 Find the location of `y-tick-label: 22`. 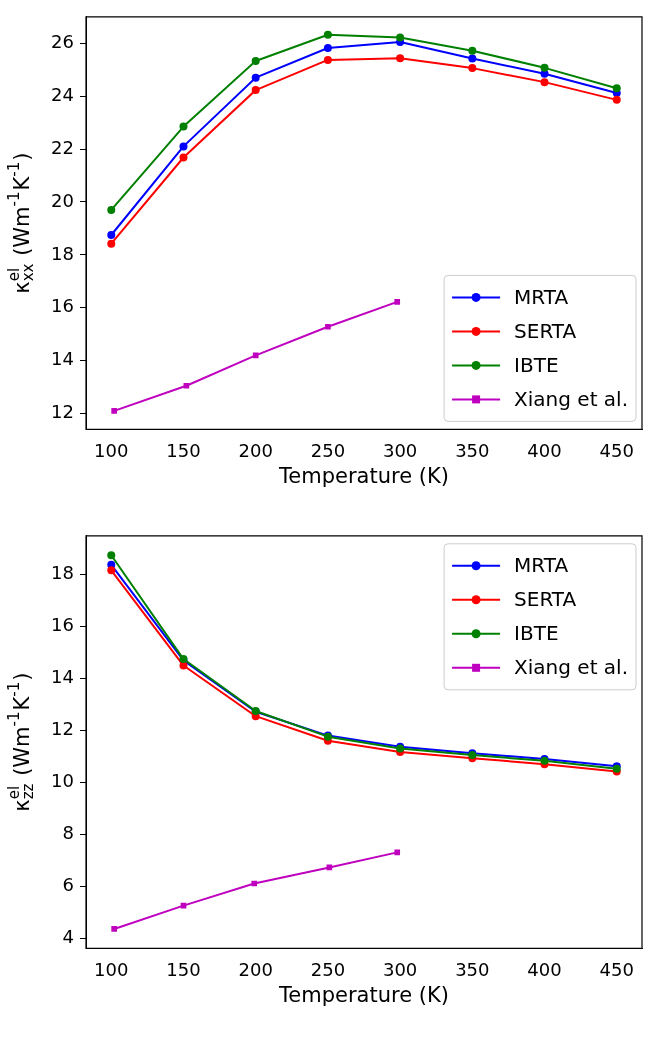

y-tick-label: 22 is located at coordinates (62, 147).